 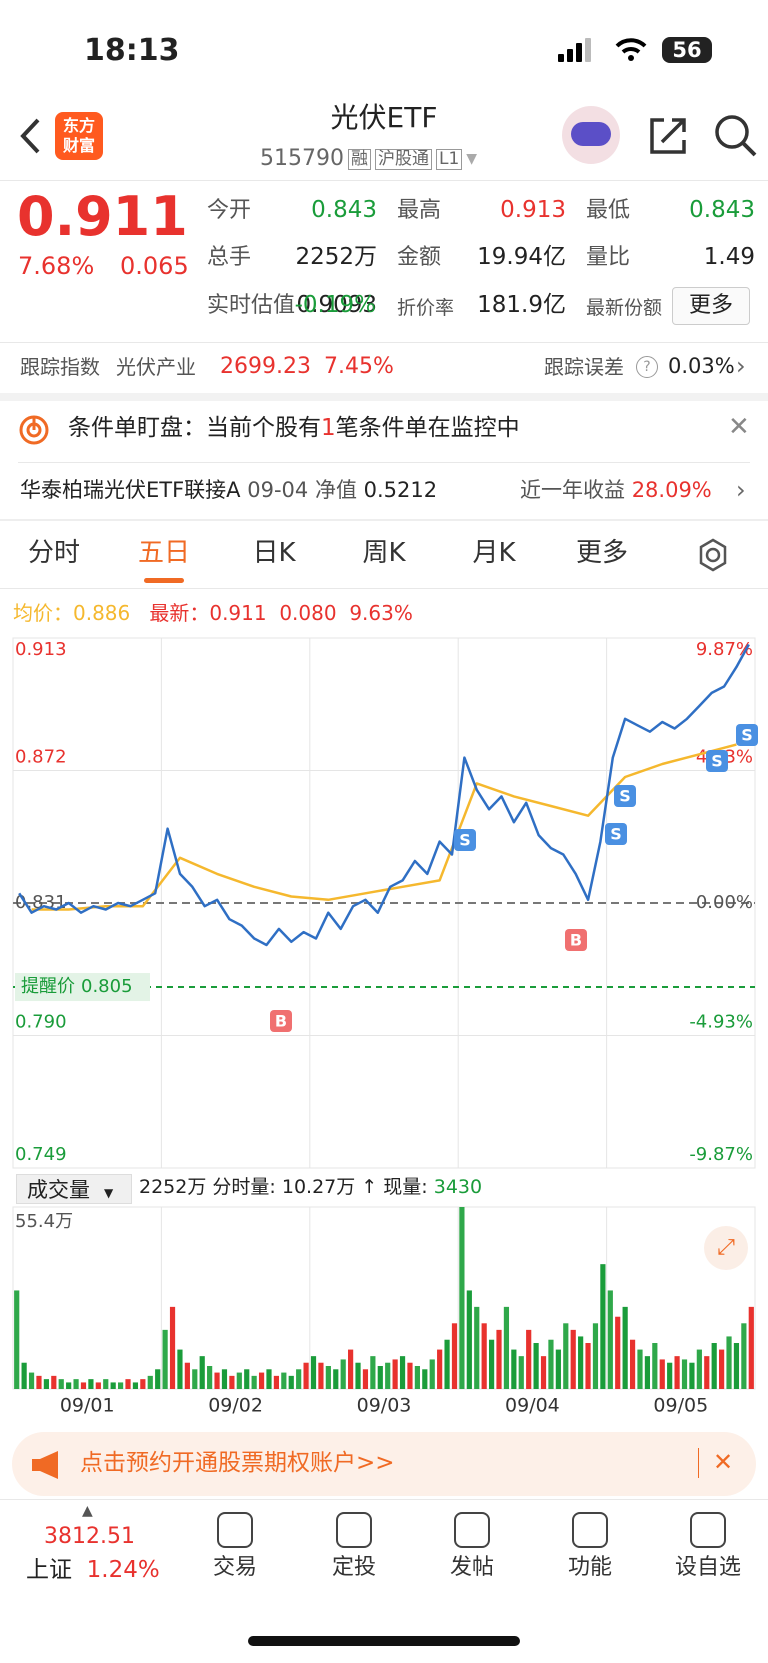 I want to click on logo-text: 财富, so click(x=78, y=145).